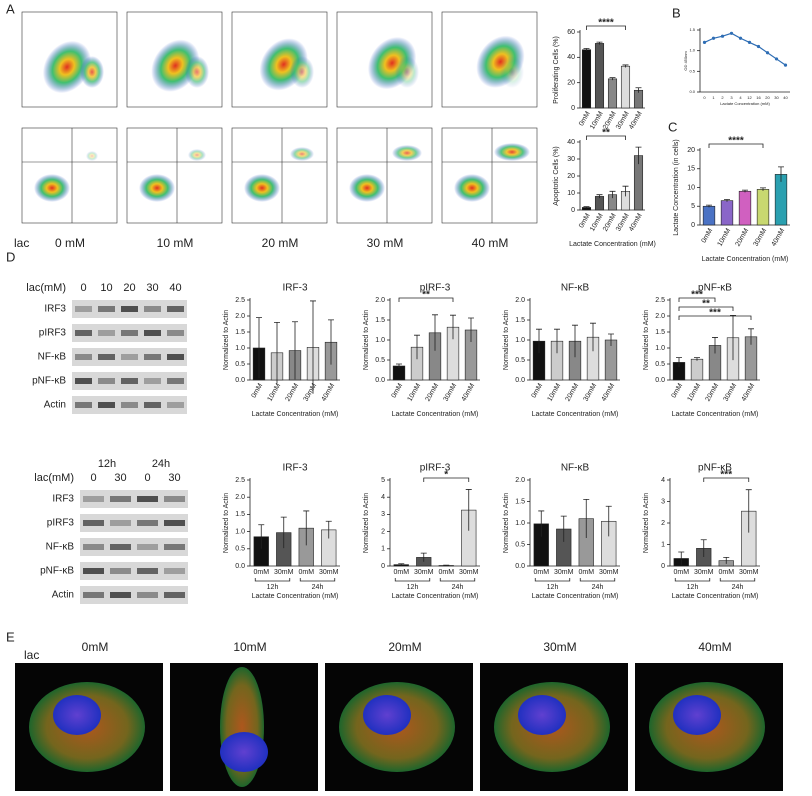  What do you see at coordinates (384, 175) in the screenshot?
I see `flow-plot` at bounding box center [384, 175].